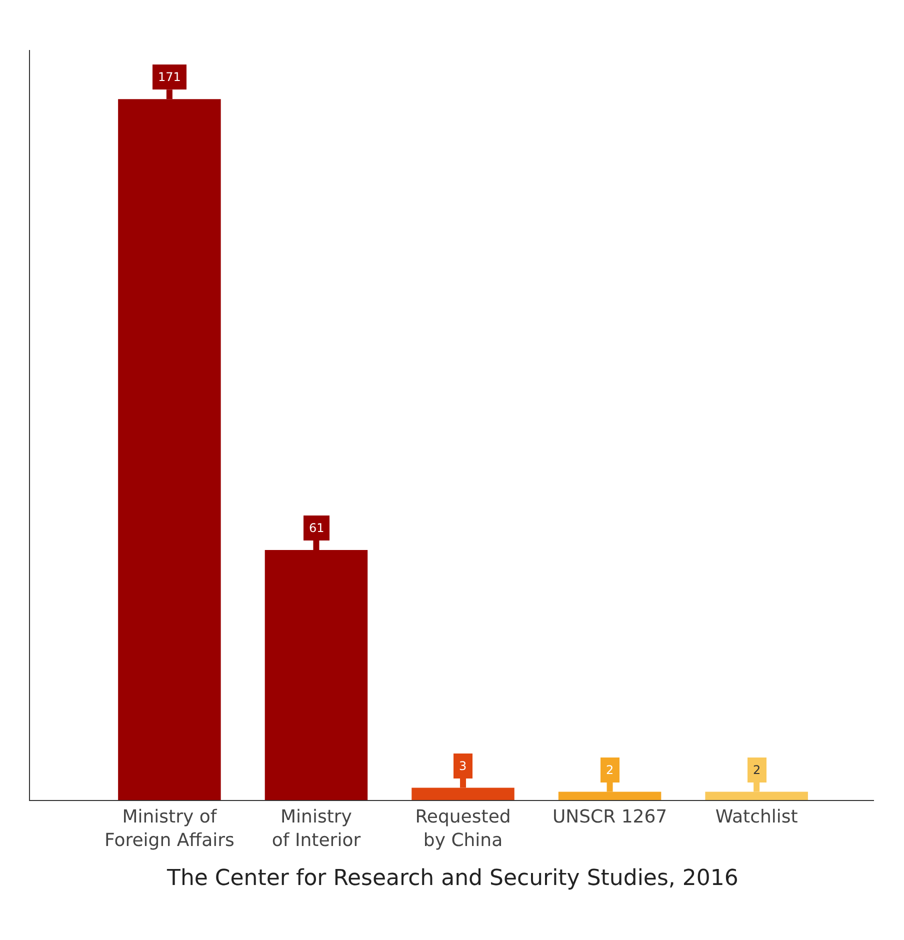 This screenshot has width=904, height=940. I want to click on data-label: 61, so click(316, 528).